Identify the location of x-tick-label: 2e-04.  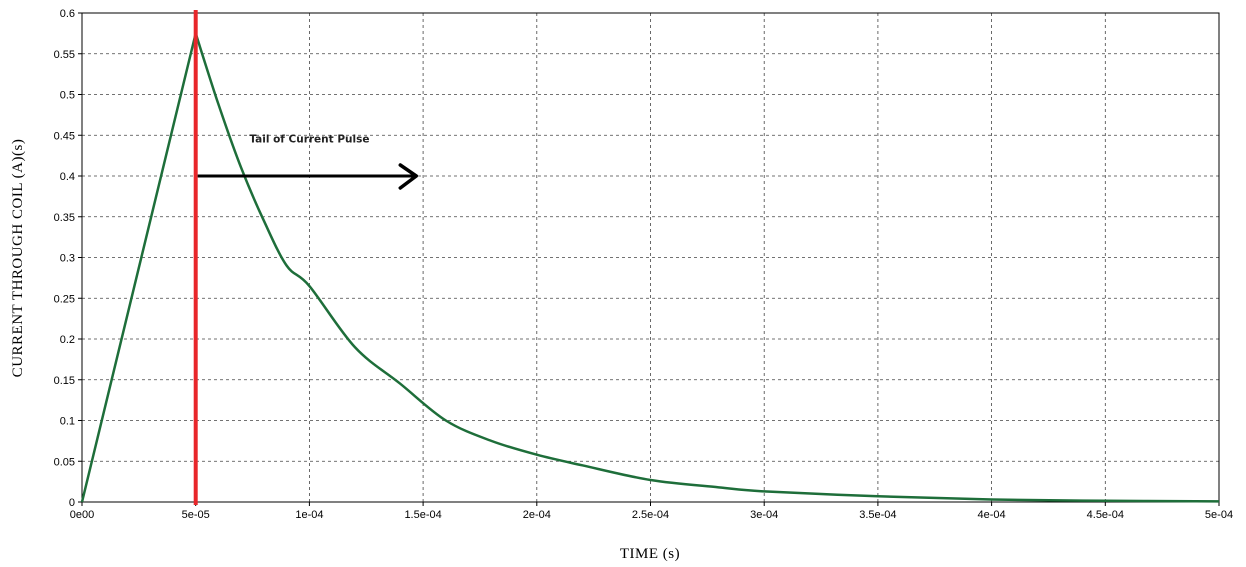
(537, 515).